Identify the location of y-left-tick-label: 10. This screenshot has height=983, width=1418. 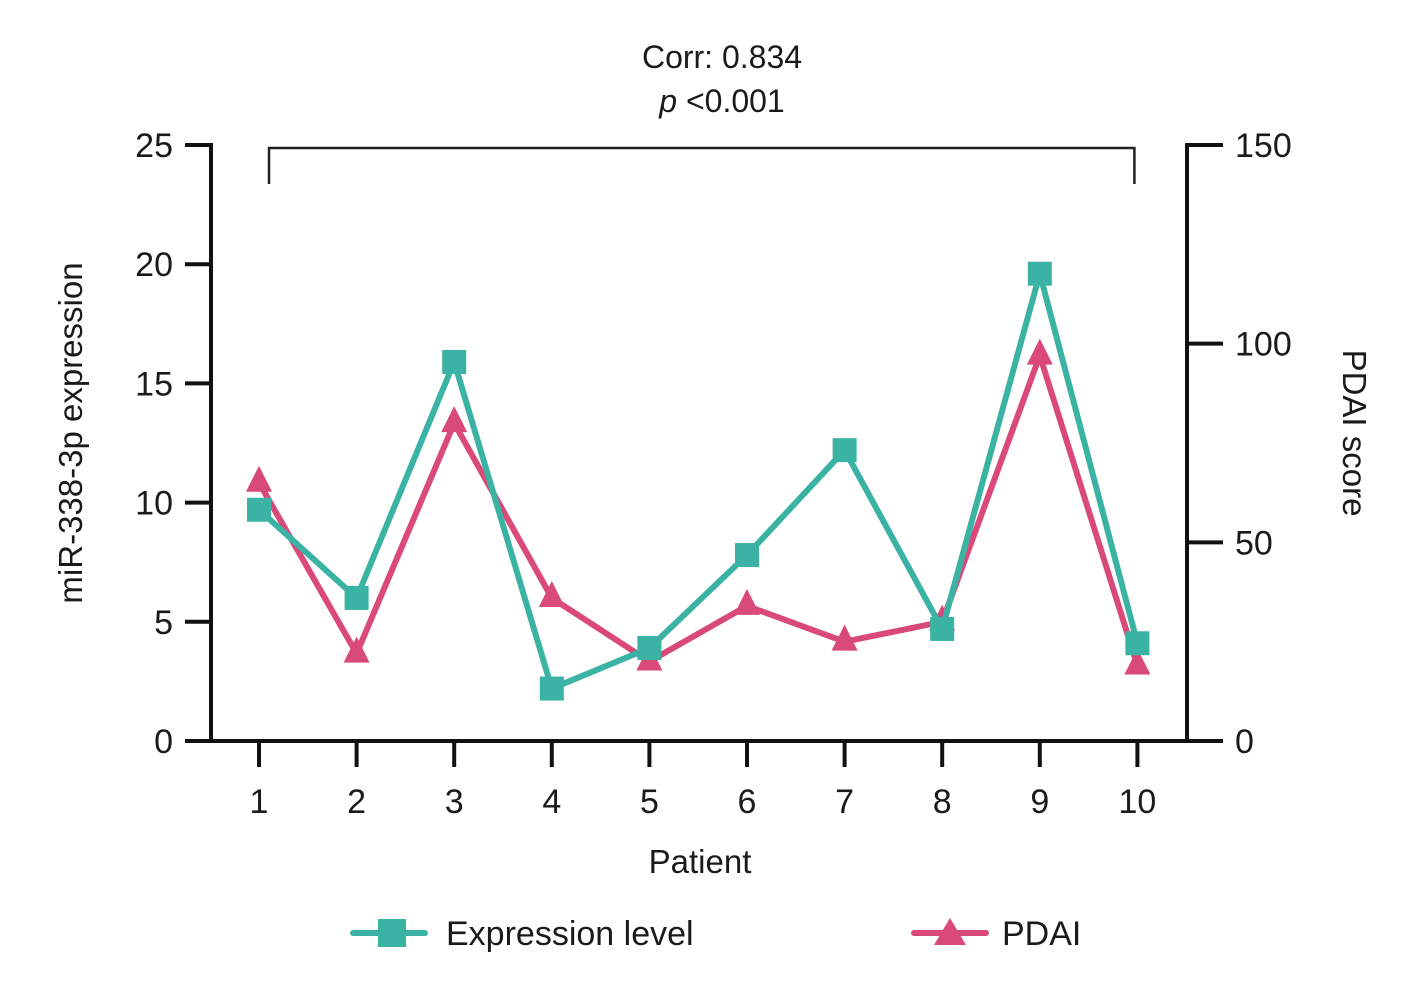
(154, 504).